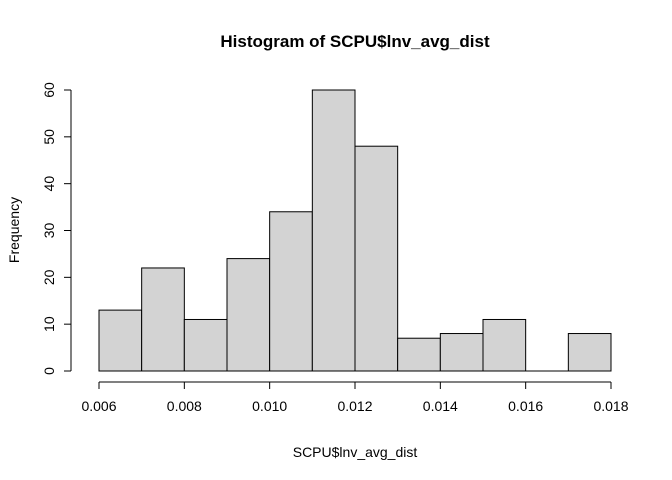 The image size is (672, 480). What do you see at coordinates (14, 230) in the screenshot?
I see `y-axis-label: Frequency` at bounding box center [14, 230].